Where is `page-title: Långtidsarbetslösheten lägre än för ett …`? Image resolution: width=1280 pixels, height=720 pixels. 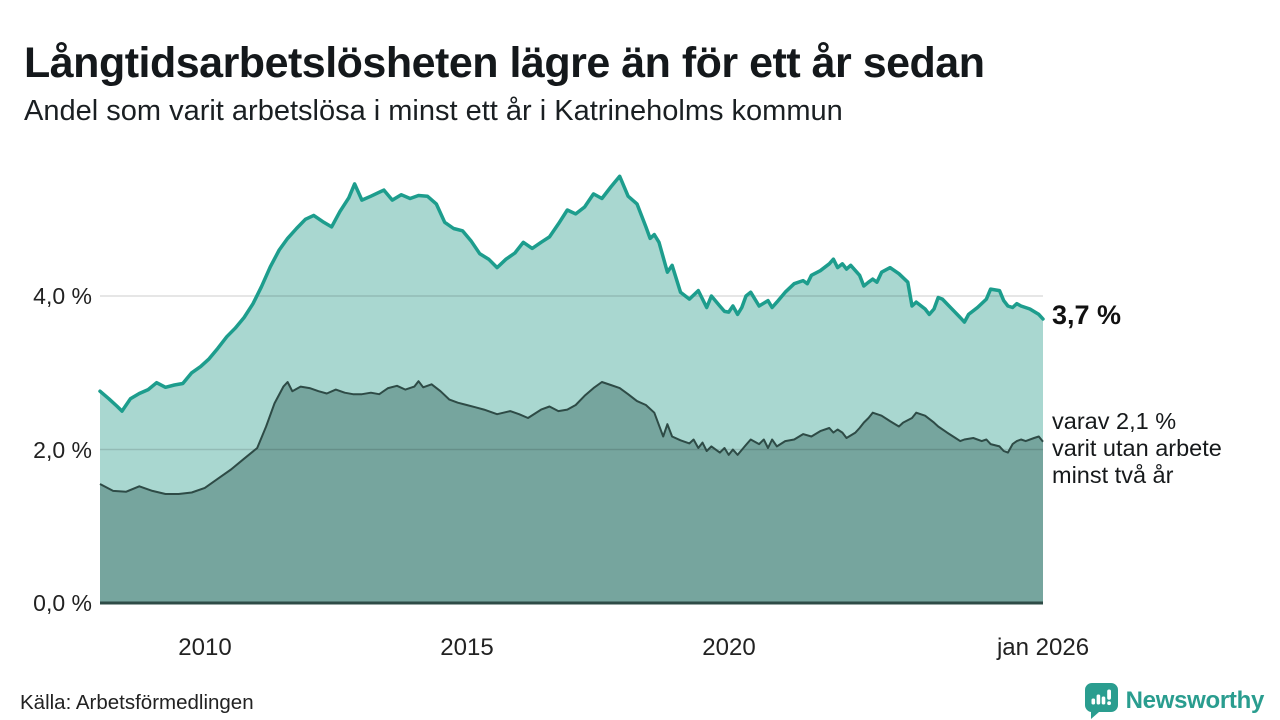
page-title: Långtidsarbetslösheten lägre än för ett … is located at coordinates (504, 62).